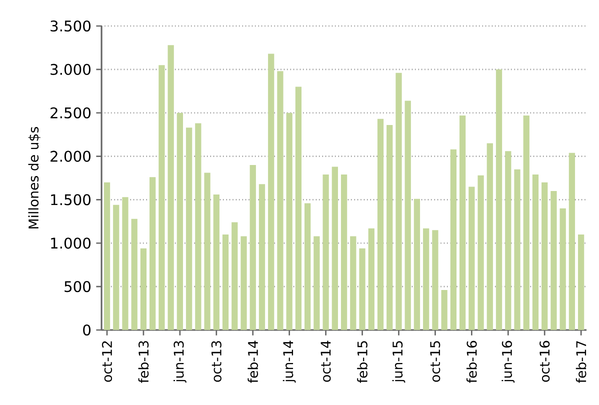  Describe the element at coordinates (86, 330) in the screenshot. I see `y-tick-label: 0` at that location.